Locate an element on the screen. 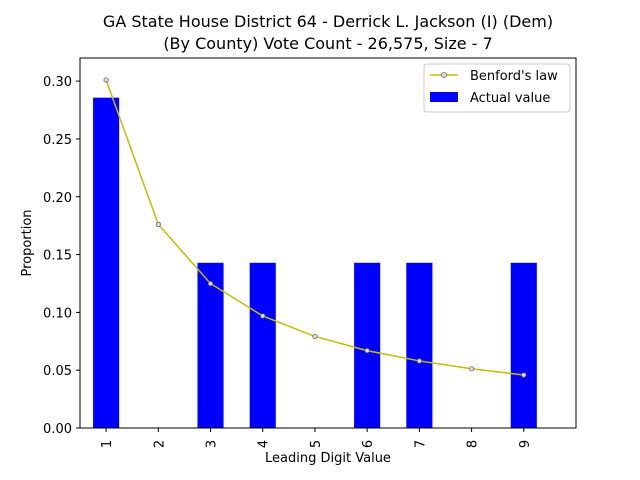 The image size is (640, 480). y-tick-label: 0.00 is located at coordinates (57, 429).